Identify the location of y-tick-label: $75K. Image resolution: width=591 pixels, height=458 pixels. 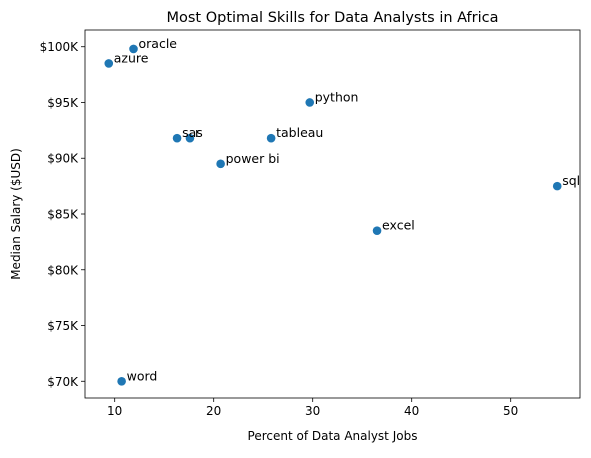
(63, 326).